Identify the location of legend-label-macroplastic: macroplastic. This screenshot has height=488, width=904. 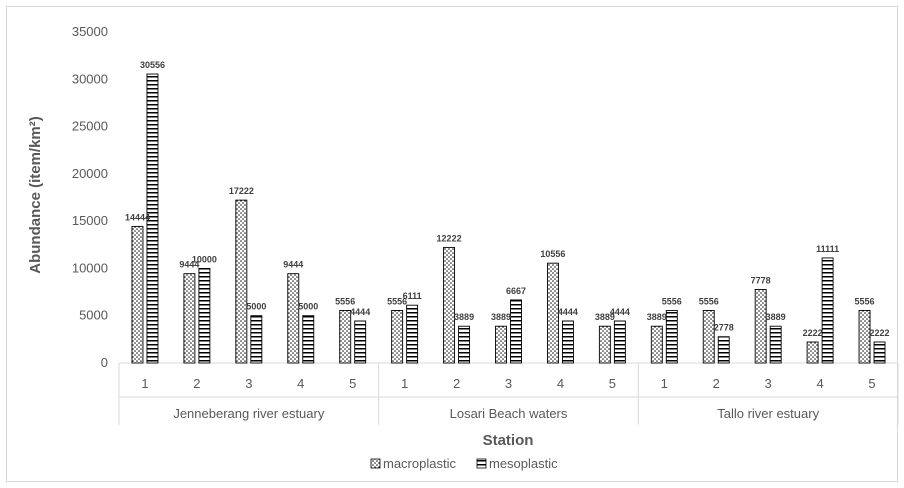
(419, 463).